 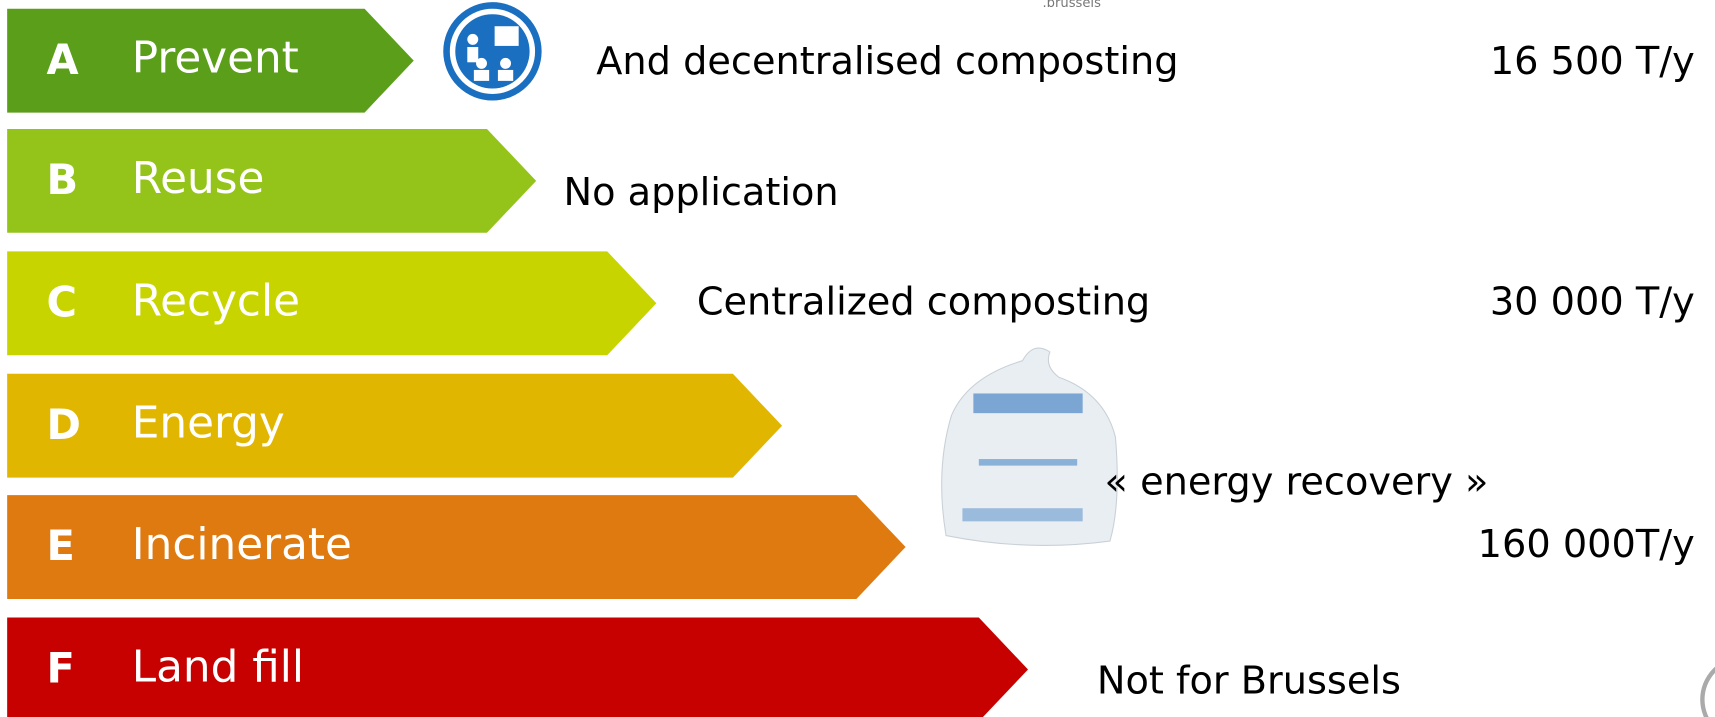 What do you see at coordinates (923, 301) in the screenshot?
I see `note: Centralized composting` at bounding box center [923, 301].